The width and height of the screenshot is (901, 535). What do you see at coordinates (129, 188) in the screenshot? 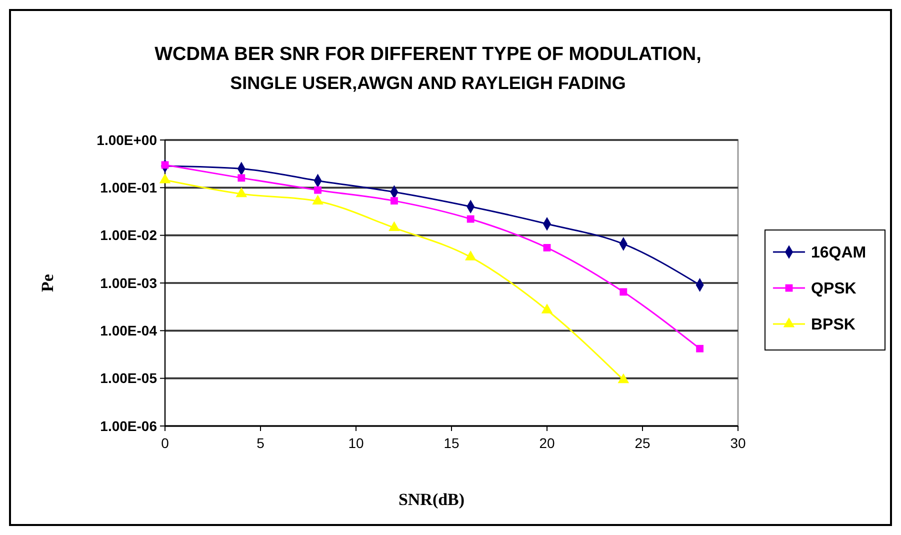
I see `y-tick-label: 1.00E-01` at bounding box center [129, 188].